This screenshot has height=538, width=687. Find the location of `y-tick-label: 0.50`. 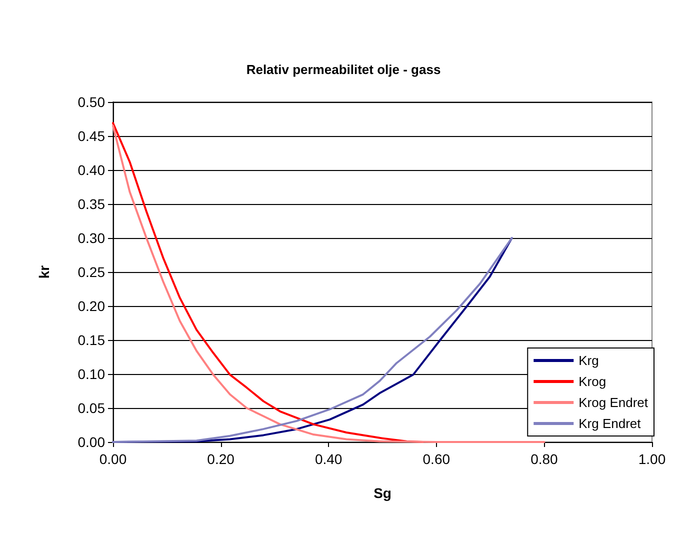

y-tick-label: 0.50 is located at coordinates (92, 102).